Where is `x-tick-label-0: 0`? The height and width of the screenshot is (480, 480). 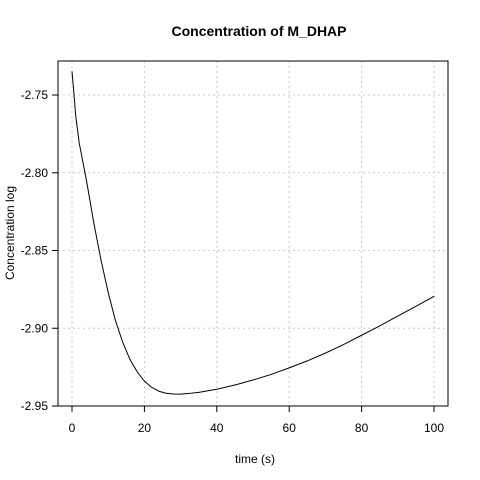
x-tick-label-0: 0 is located at coordinates (72, 428).